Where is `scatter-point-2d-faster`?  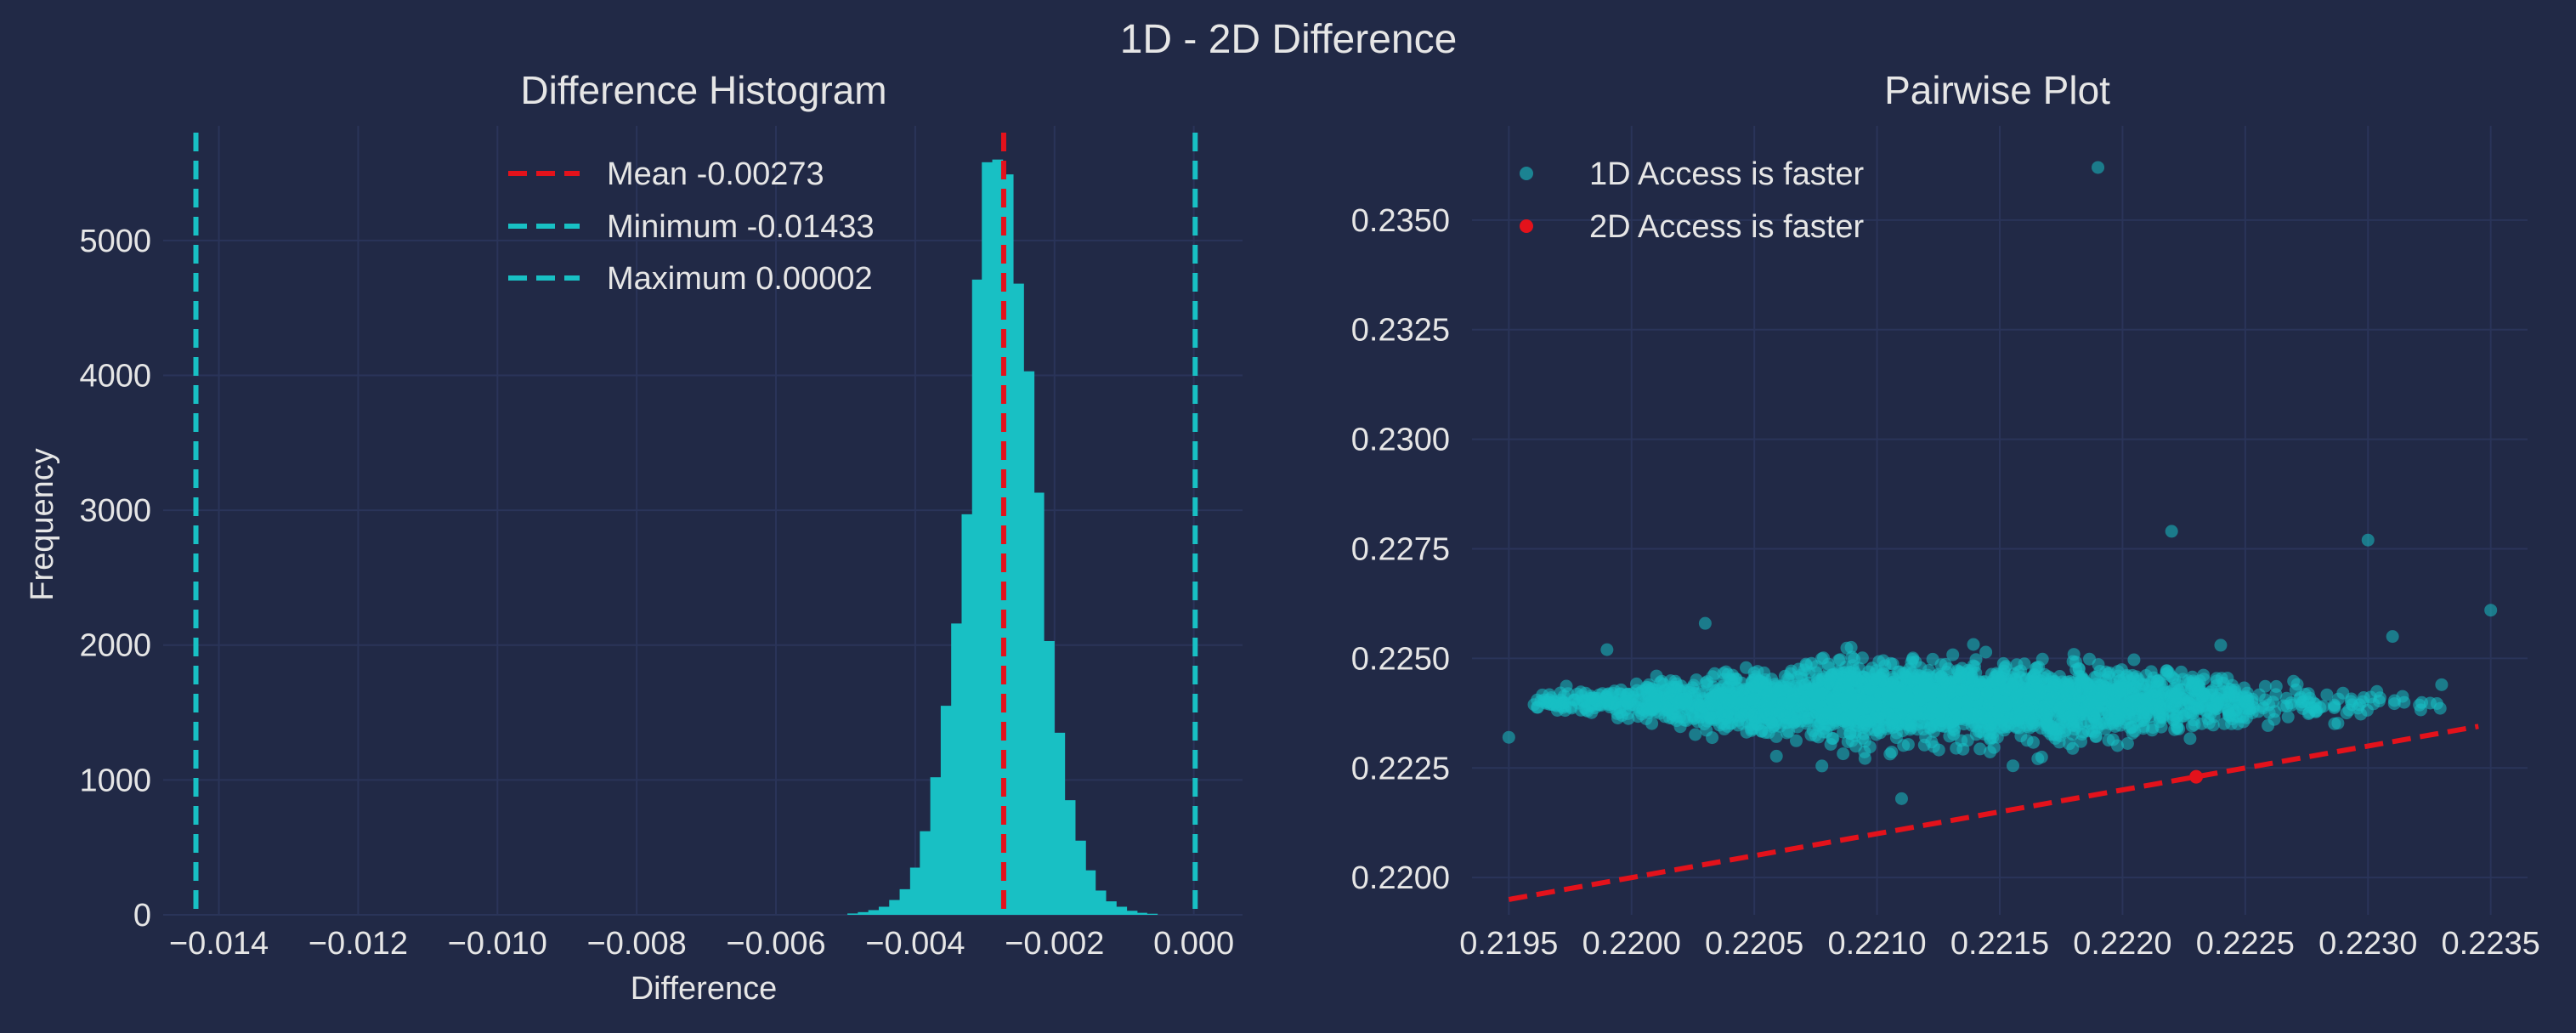
scatter-point-2d-faster is located at coordinates (2196, 776).